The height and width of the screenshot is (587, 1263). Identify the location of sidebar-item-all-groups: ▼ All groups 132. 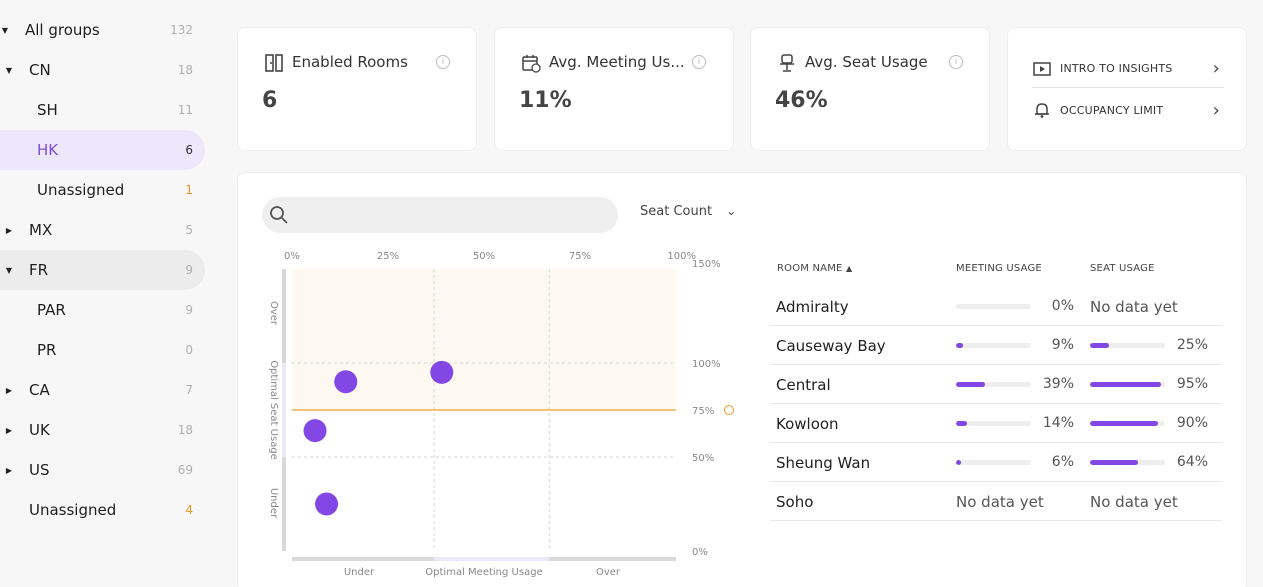
(102, 30).